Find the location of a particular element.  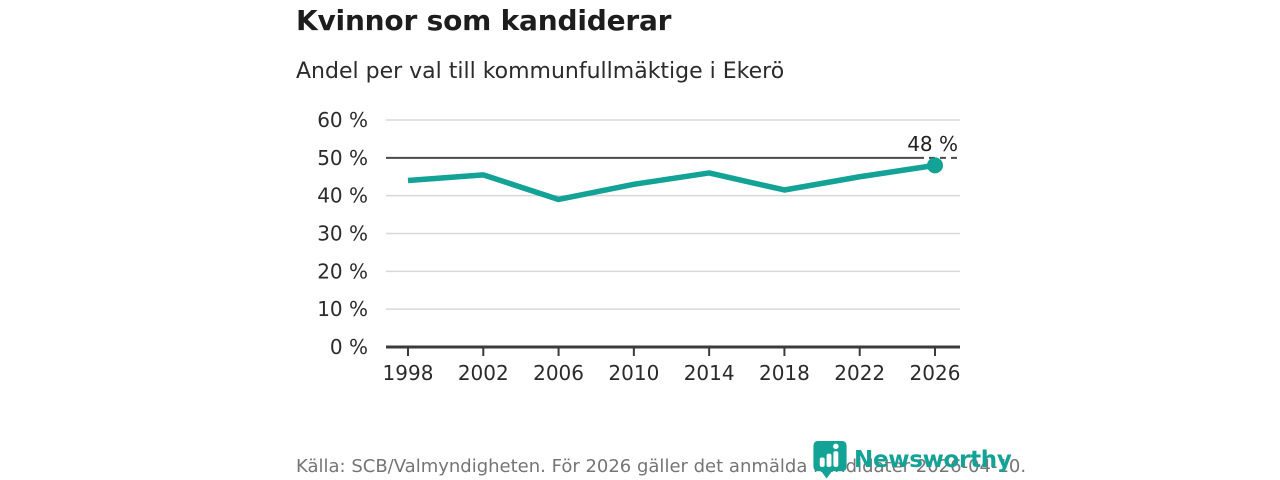

x-axis-label: 2022 is located at coordinates (859, 373).